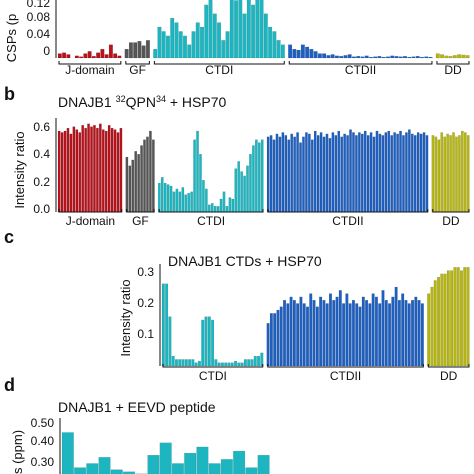 The image size is (474, 474). What do you see at coordinates (145, 303) in the screenshot?
I see `panel-c-ytick-2: 0.2` at bounding box center [145, 303].